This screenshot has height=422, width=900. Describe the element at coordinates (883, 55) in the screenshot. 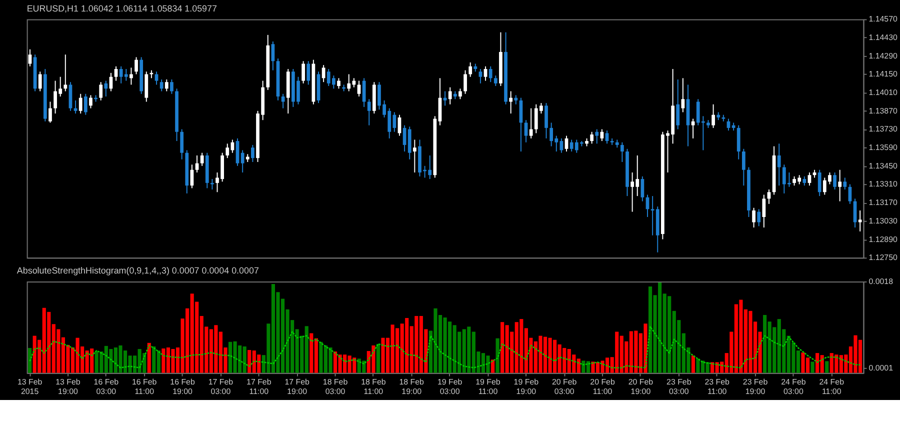

I see `y-tick-label: 1.14290` at that location.